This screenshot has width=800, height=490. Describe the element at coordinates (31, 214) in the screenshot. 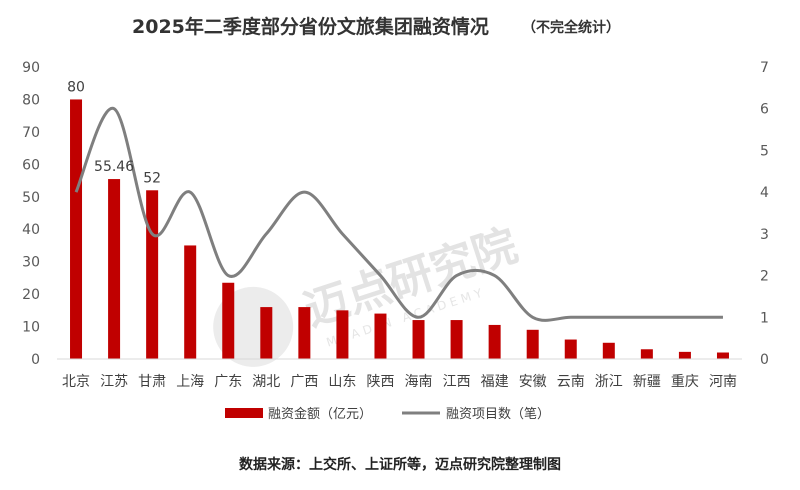

I see `left-axis: 0 10 20 30 40 50 60 70 80 90` at that location.